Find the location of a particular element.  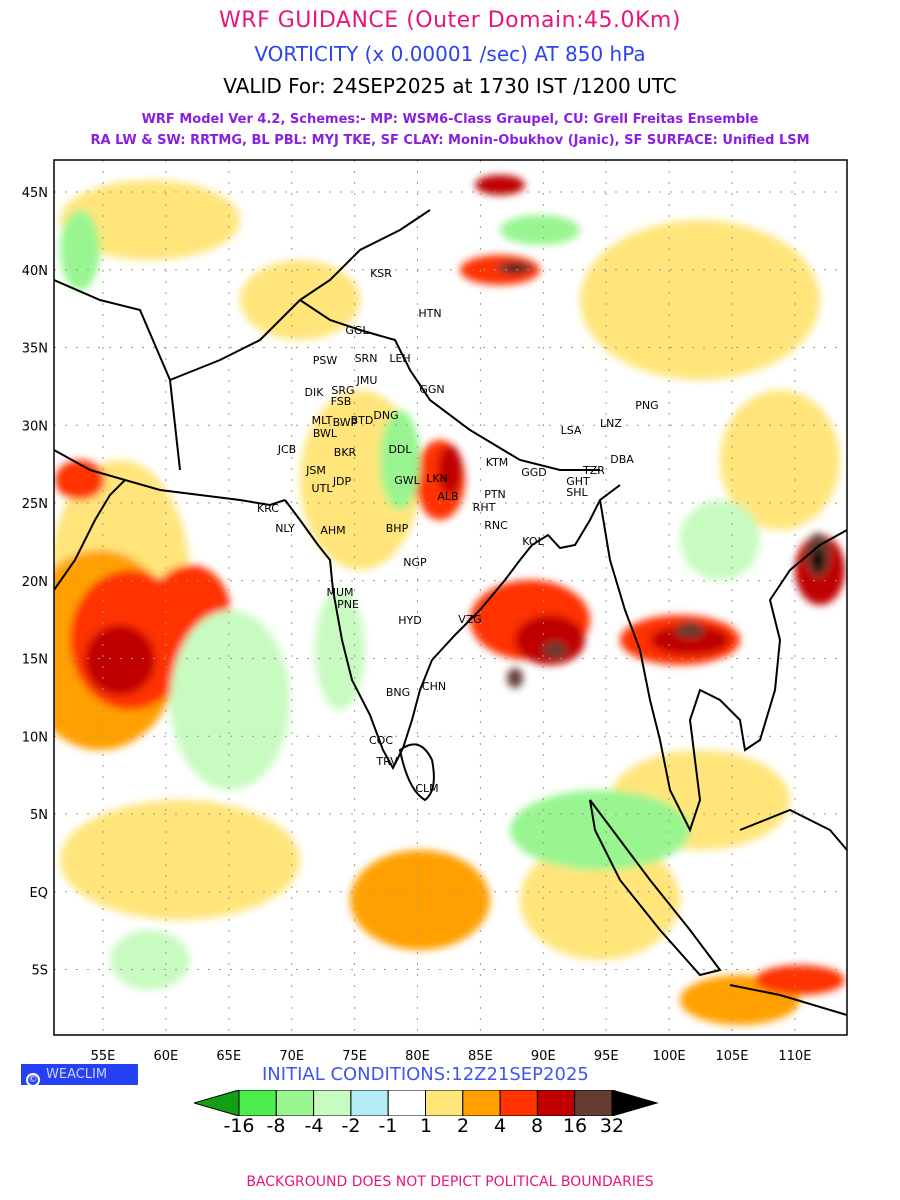

city-label: JMU is located at coordinates (367, 380).